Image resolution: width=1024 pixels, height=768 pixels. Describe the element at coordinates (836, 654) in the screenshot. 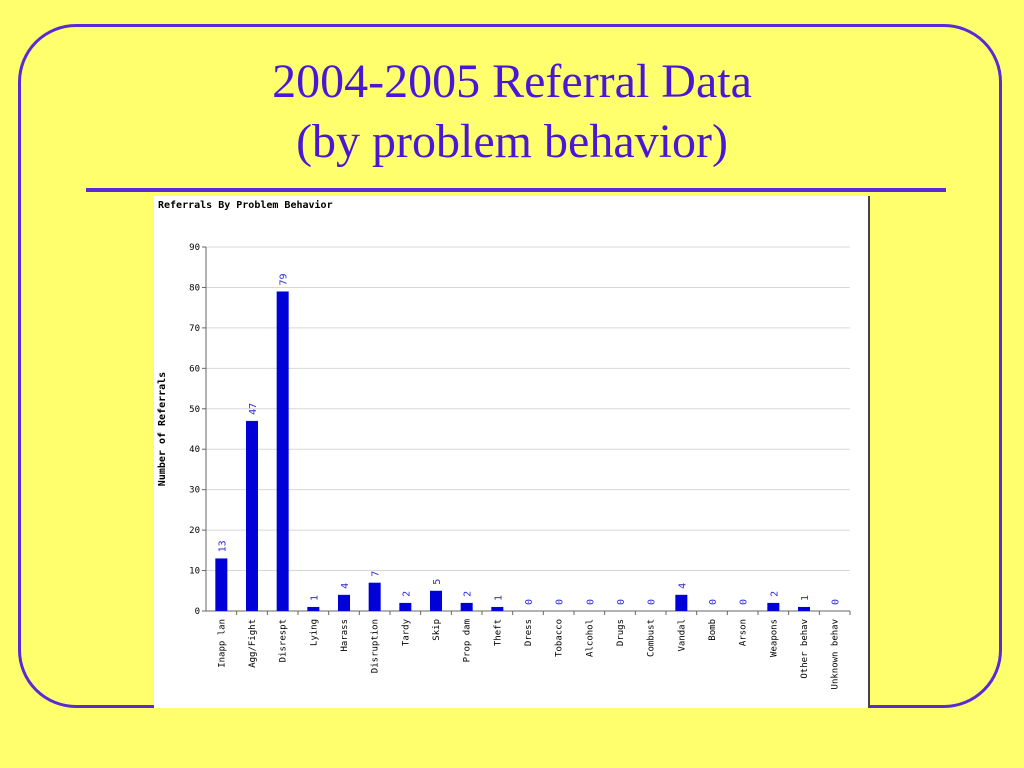

I see `x-tick-label: Unknown behav` at that location.